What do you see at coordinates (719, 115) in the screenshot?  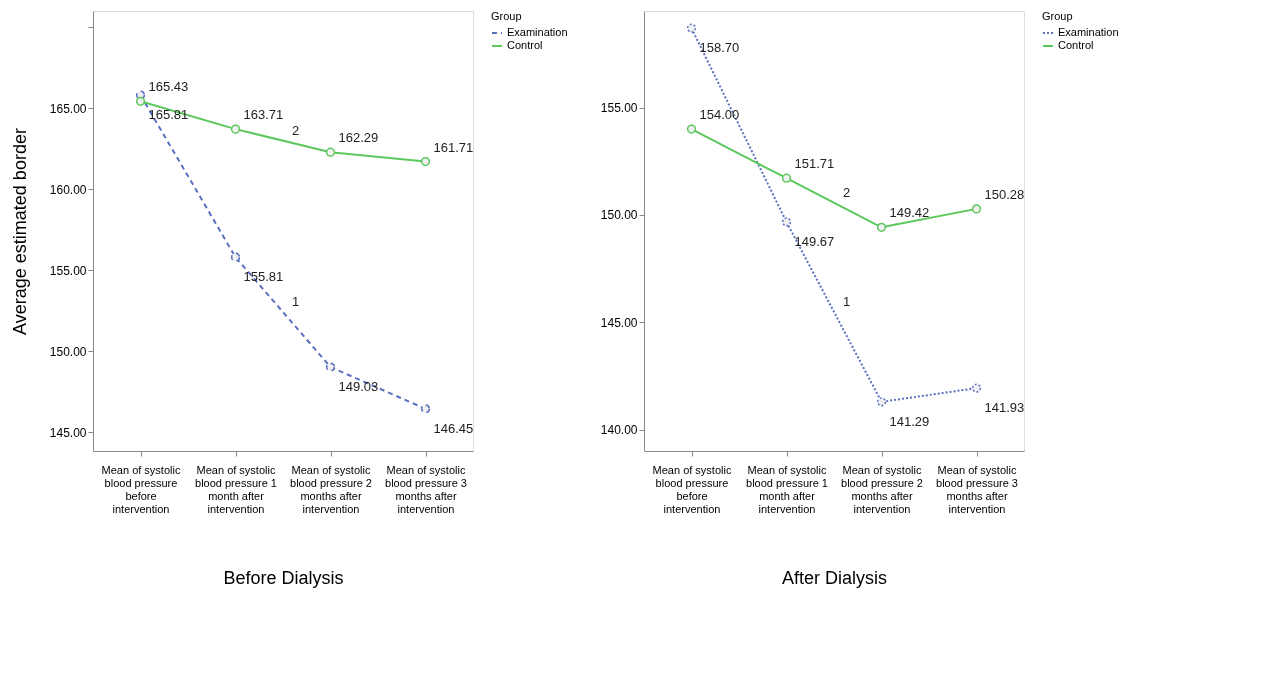 I see `data-label: 154.00` at bounding box center [719, 115].